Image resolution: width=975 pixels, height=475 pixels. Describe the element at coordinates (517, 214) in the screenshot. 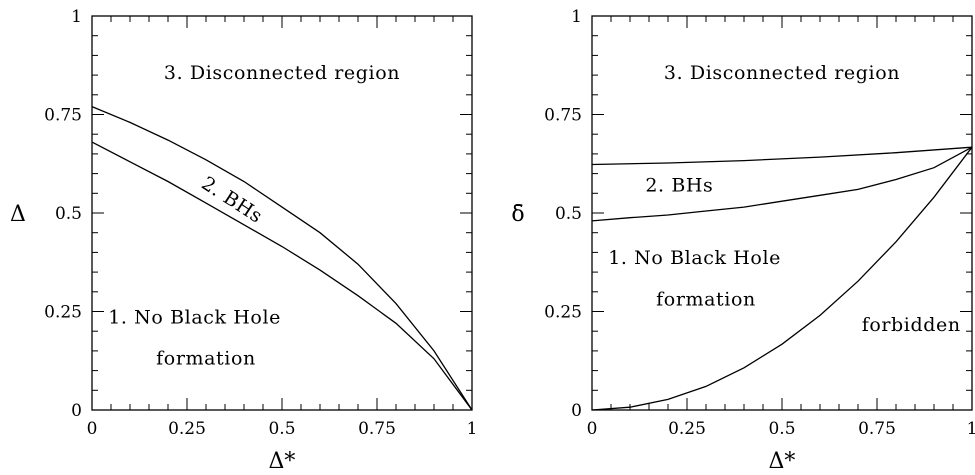

I see `y-axis-title: δ̄` at that location.